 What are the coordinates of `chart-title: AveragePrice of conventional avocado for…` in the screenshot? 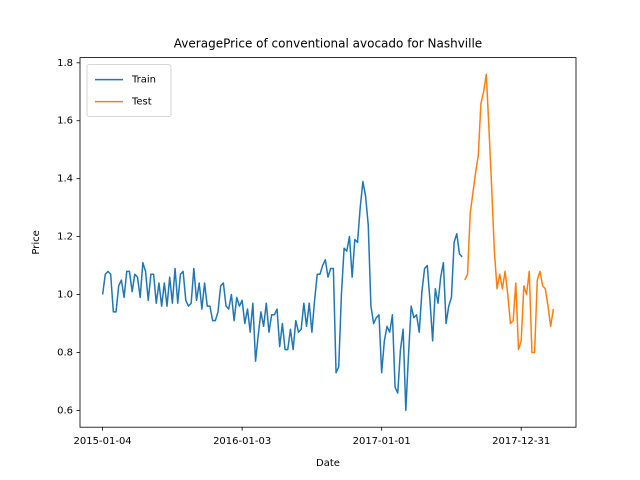 It's located at (328, 44).